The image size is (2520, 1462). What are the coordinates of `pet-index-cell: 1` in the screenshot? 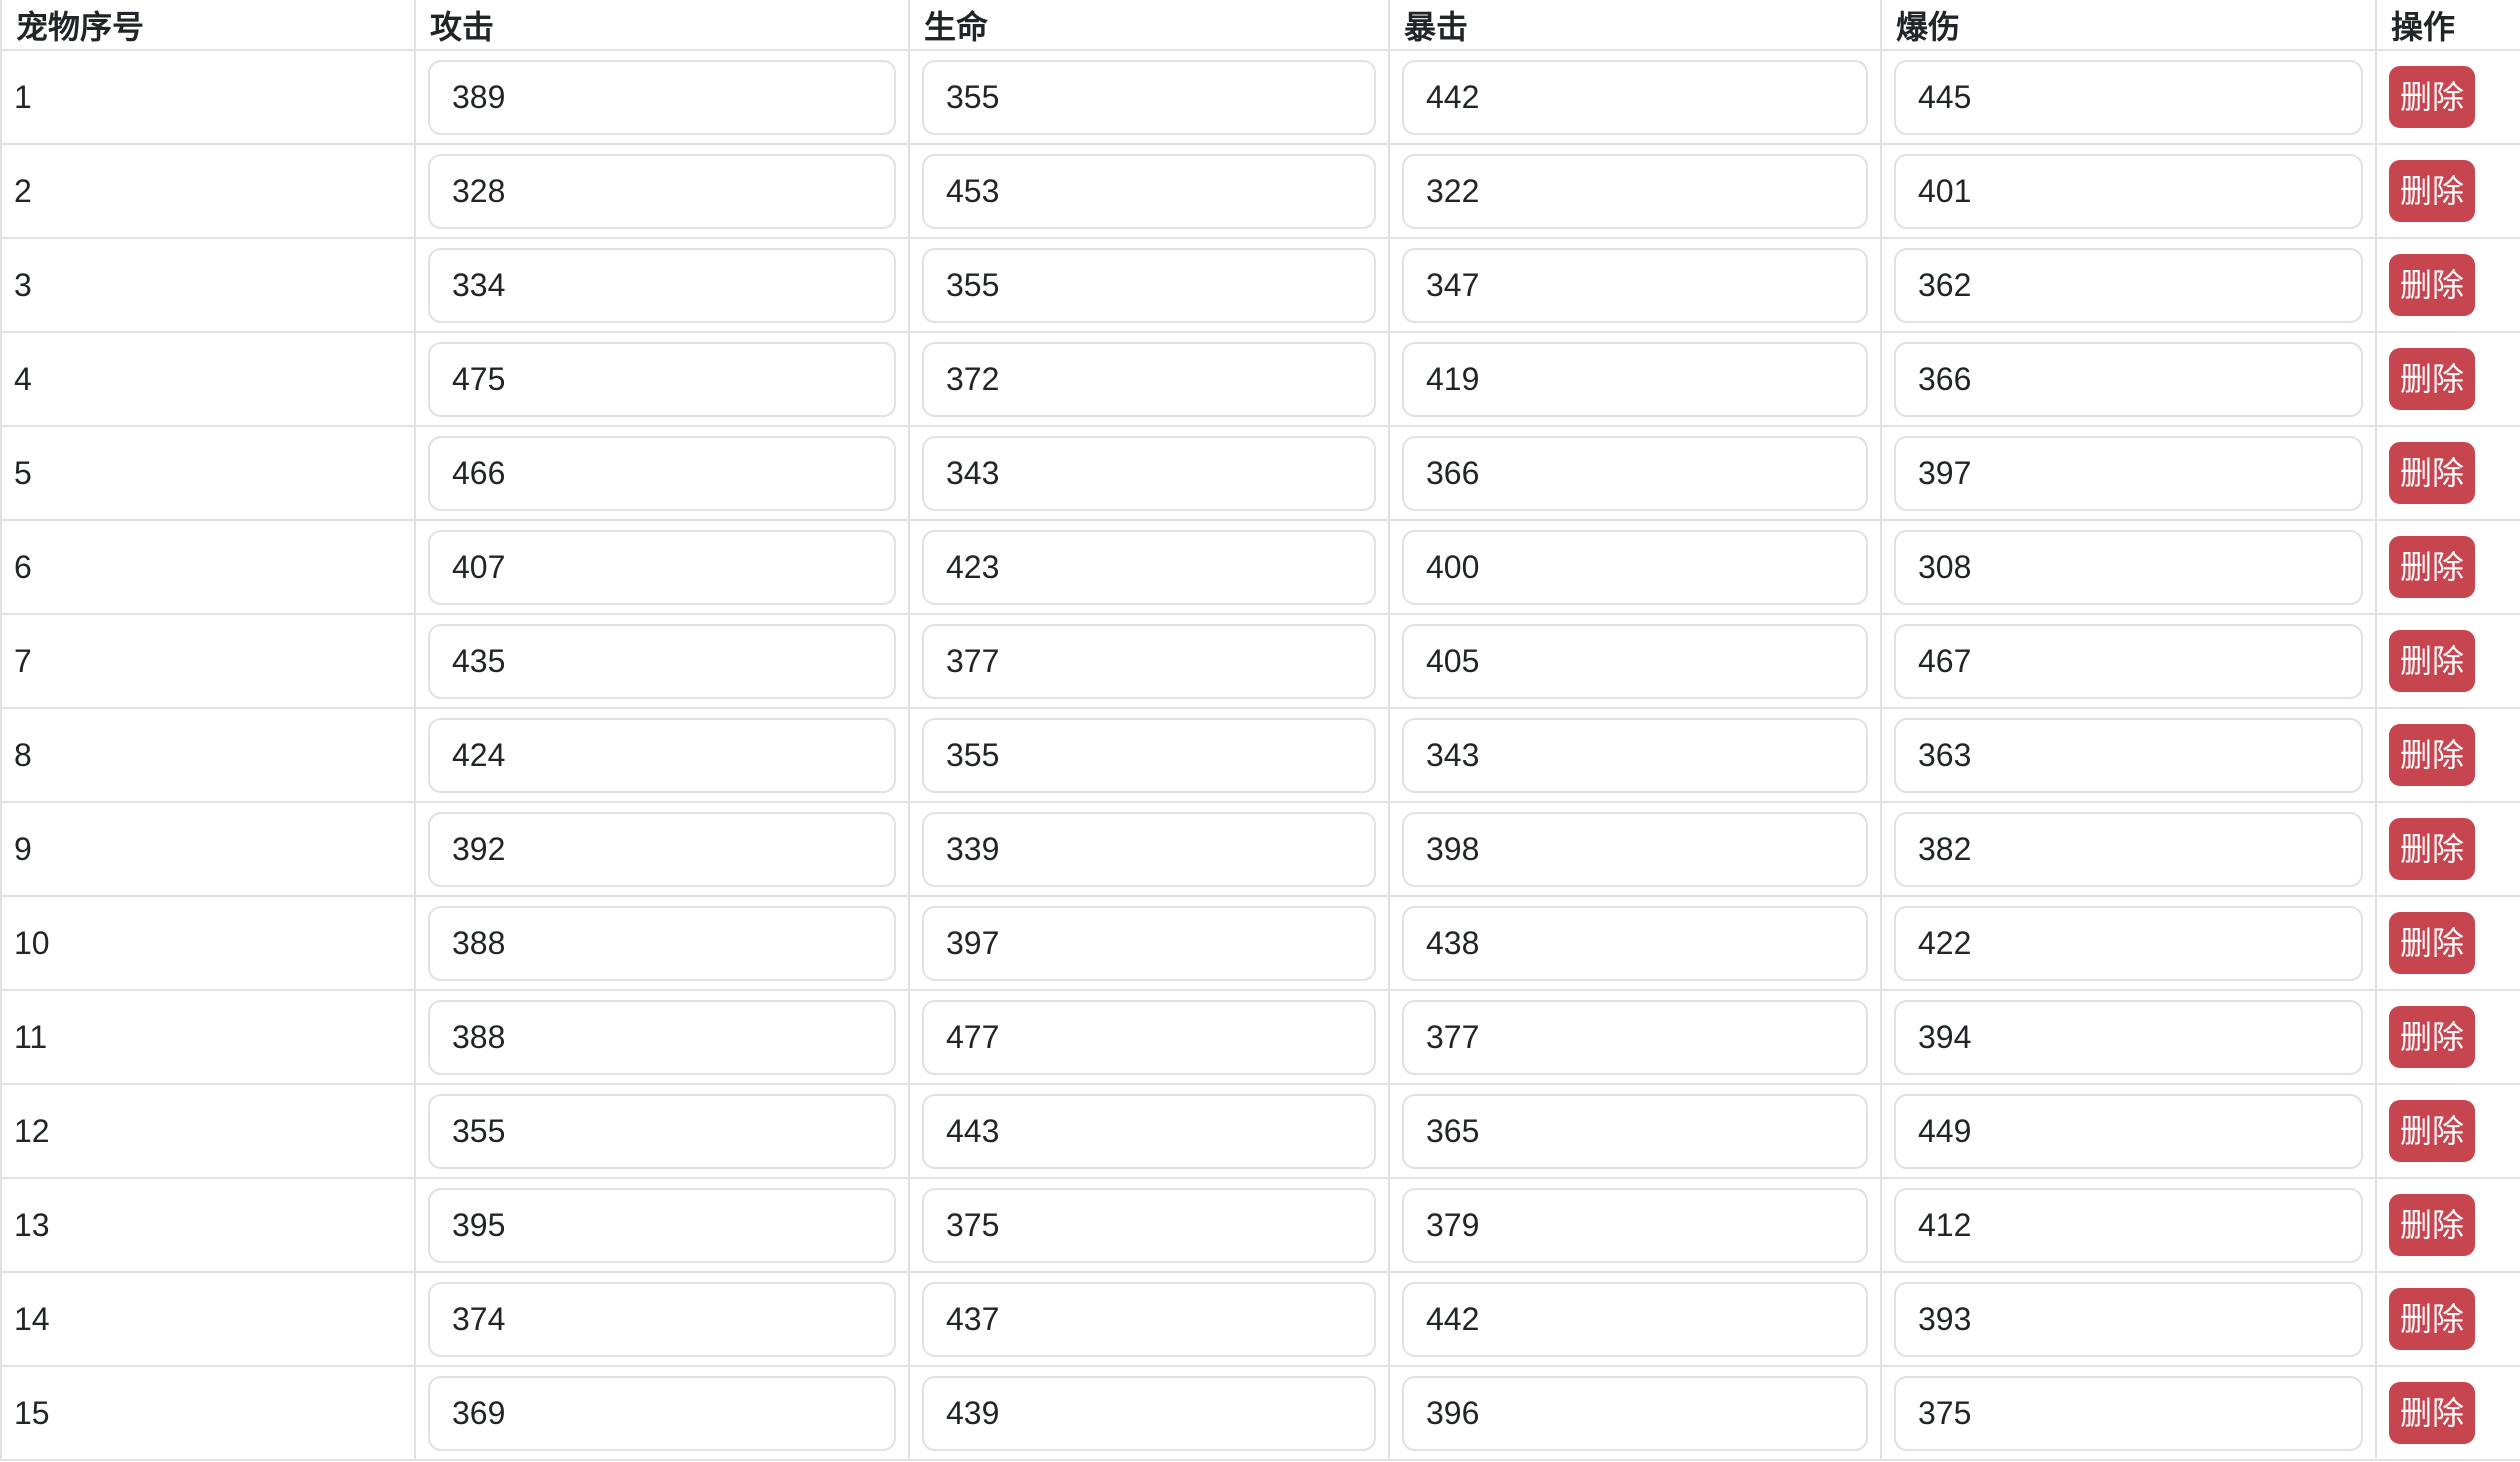 It's located at (208, 97).